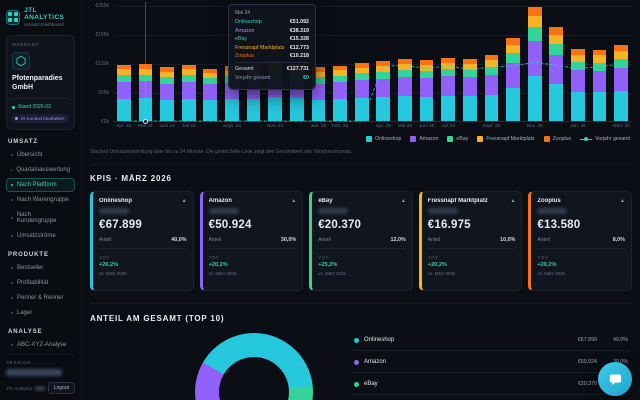  Describe the element at coordinates (61, 388) in the screenshot. I see `logout-button: Logout` at that location.